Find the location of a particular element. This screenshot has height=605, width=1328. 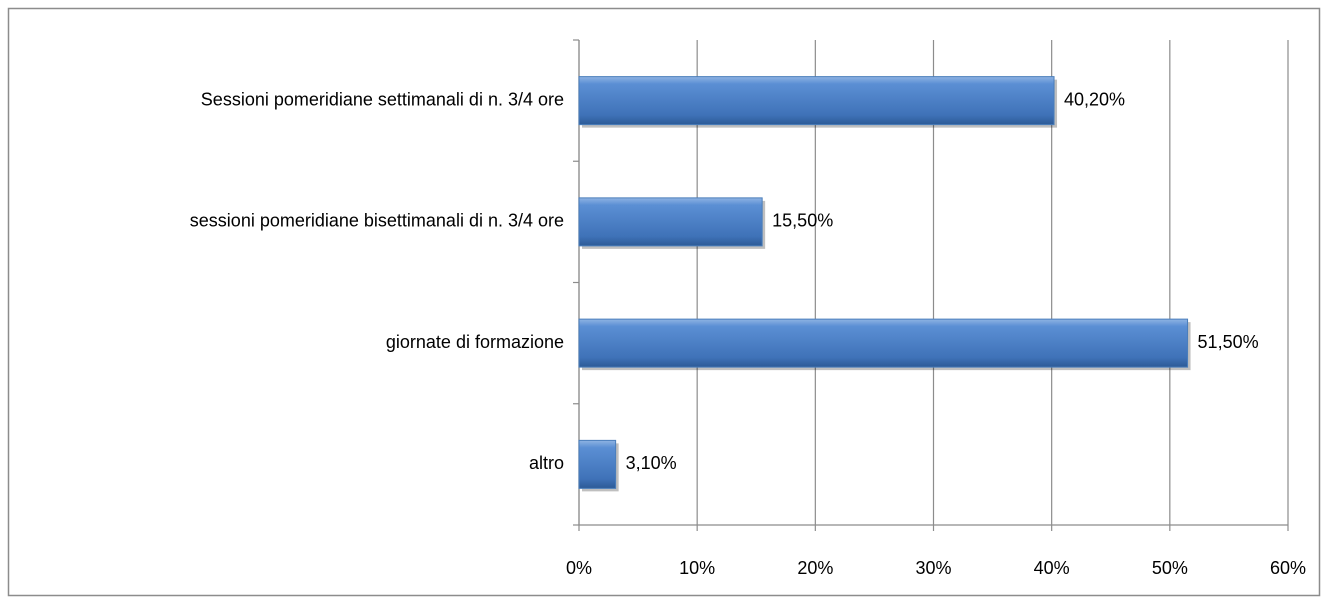

value-label: 51,50% is located at coordinates (1228, 342).